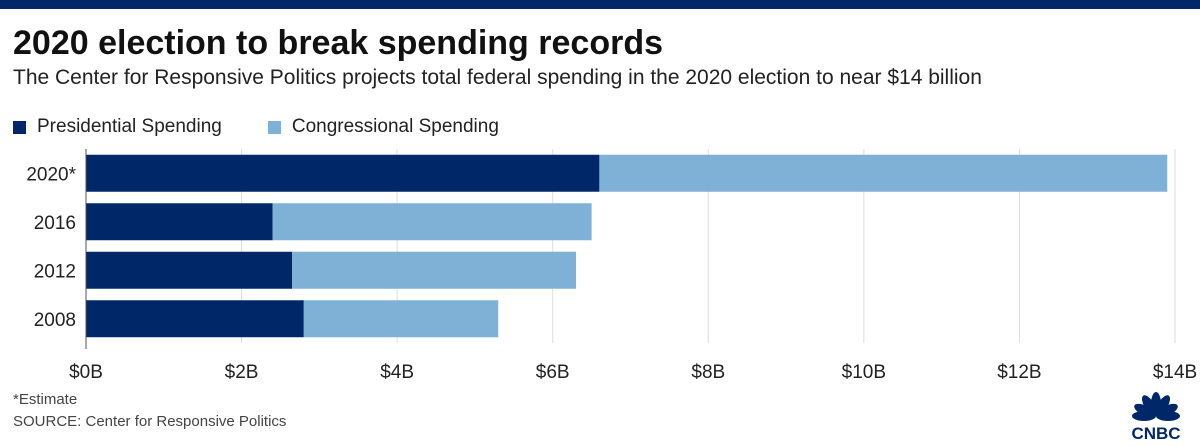  I want to click on x-tick-label: $2B, so click(242, 371).